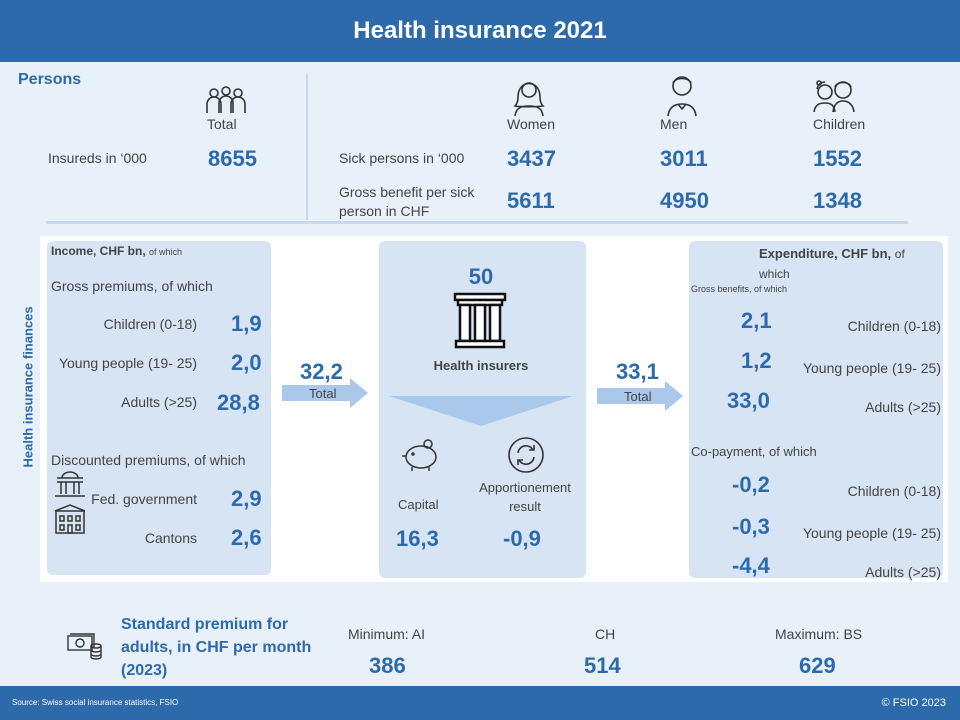 Image resolution: width=960 pixels, height=720 pixels. What do you see at coordinates (602, 665) in the screenshot?
I see `premium-ch-value: 514` at bounding box center [602, 665].